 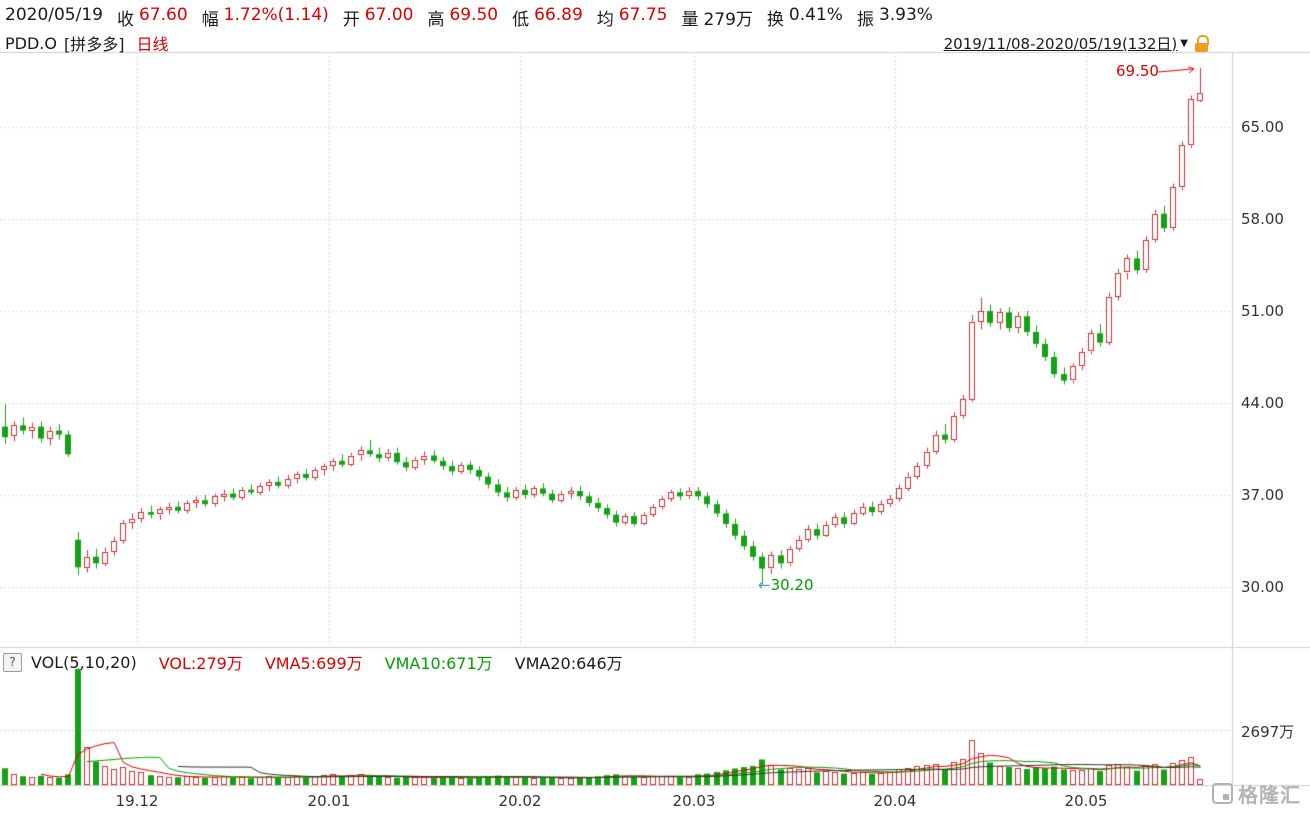 What do you see at coordinates (84, 662) in the screenshot?
I see `volume-indicator-label: VOL(5,10,20)` at bounding box center [84, 662].